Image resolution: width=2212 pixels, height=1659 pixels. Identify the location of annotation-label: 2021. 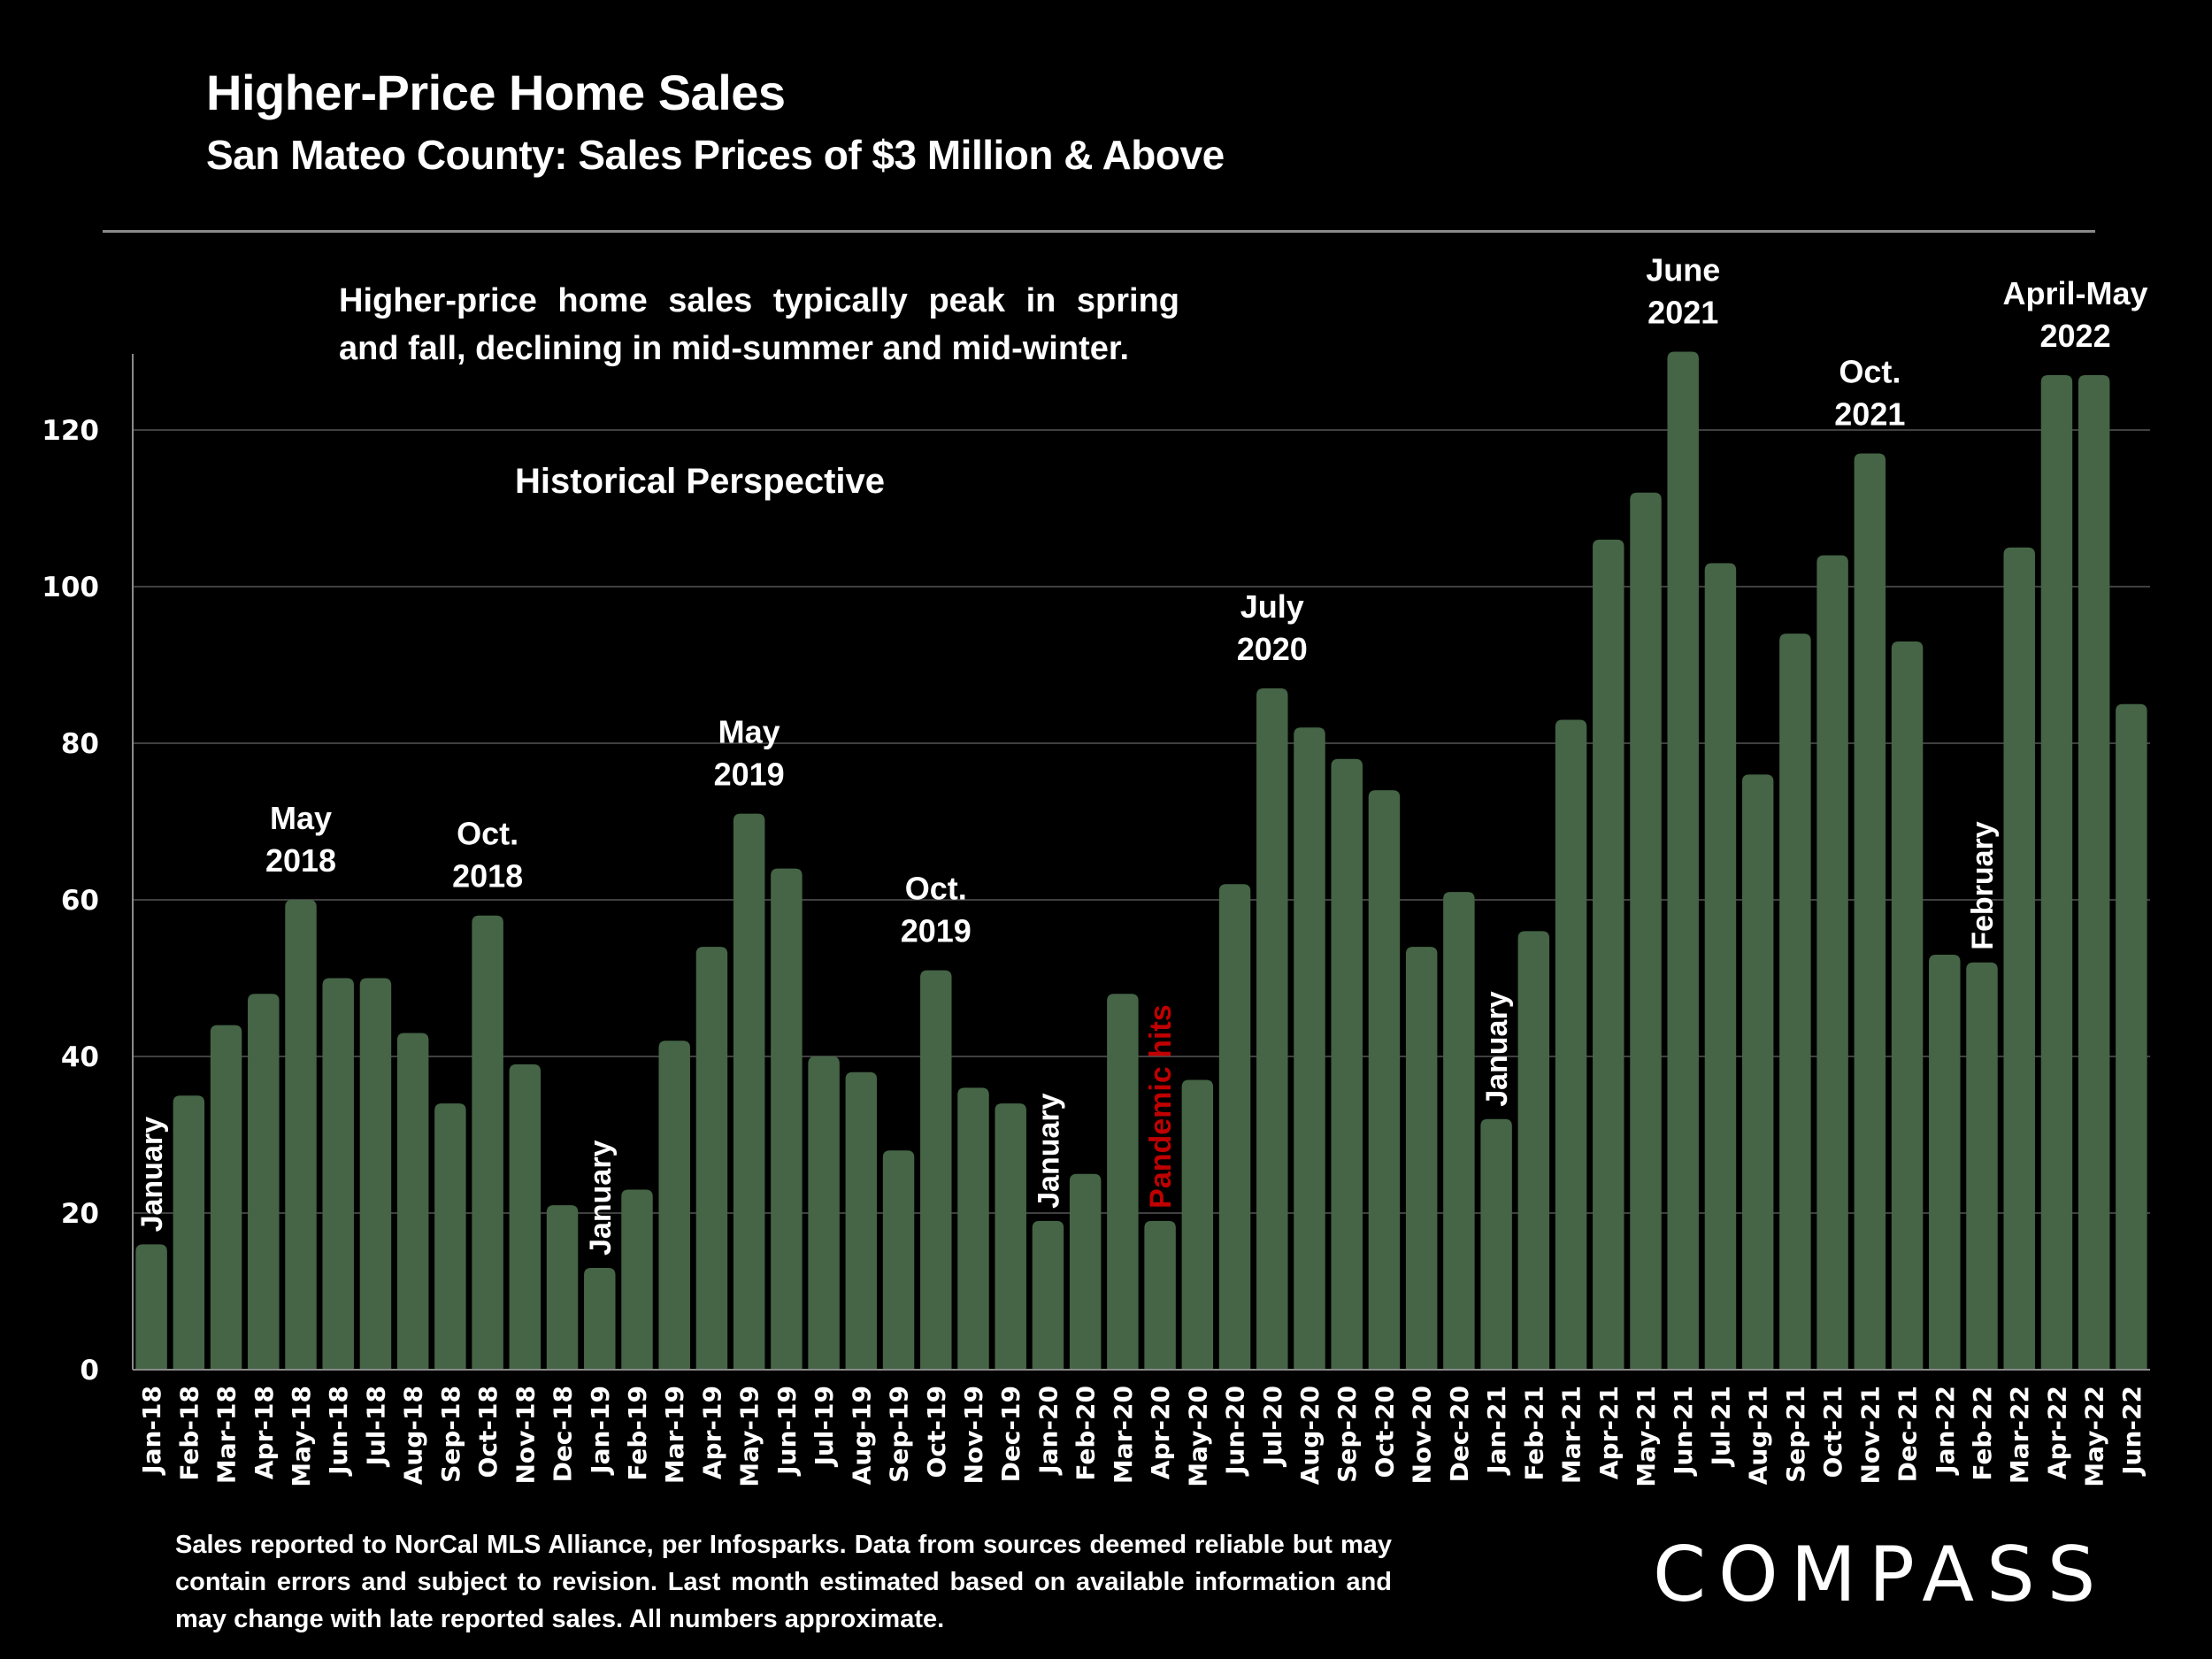
(1870, 415).